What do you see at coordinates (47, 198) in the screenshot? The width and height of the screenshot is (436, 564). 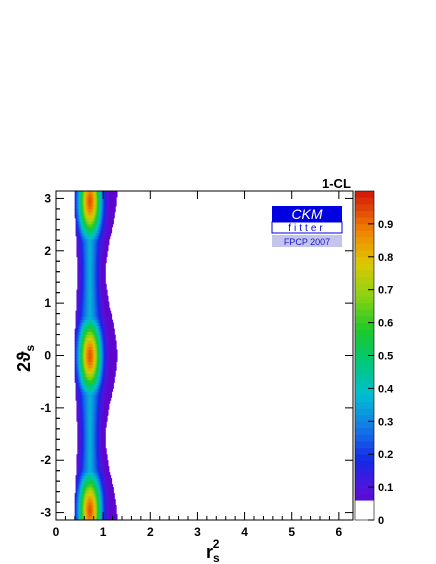 I see `y-tick-label: 3` at bounding box center [47, 198].